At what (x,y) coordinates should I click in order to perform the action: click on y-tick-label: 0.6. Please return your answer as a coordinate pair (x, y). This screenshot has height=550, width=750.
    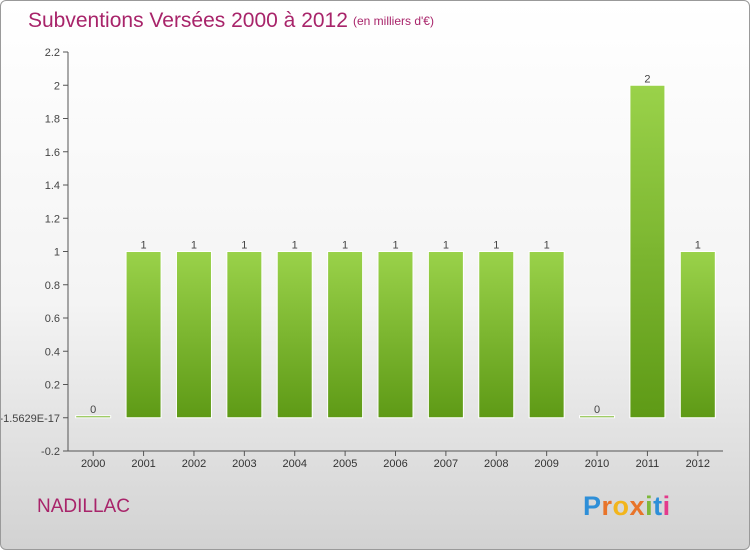
    Looking at the image, I should click on (52, 319).